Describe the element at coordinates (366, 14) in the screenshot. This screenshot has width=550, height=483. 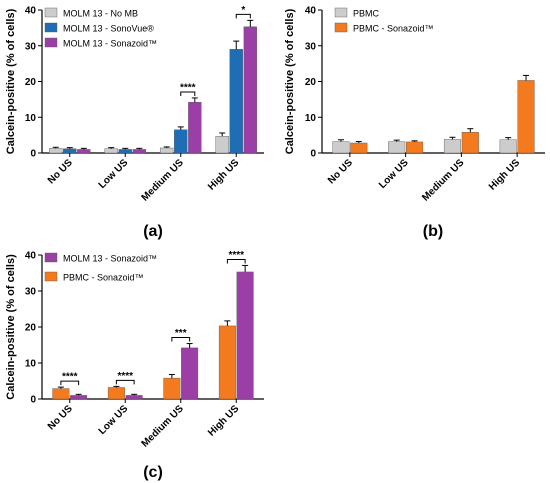
I see `legend-label: PBMC` at that location.